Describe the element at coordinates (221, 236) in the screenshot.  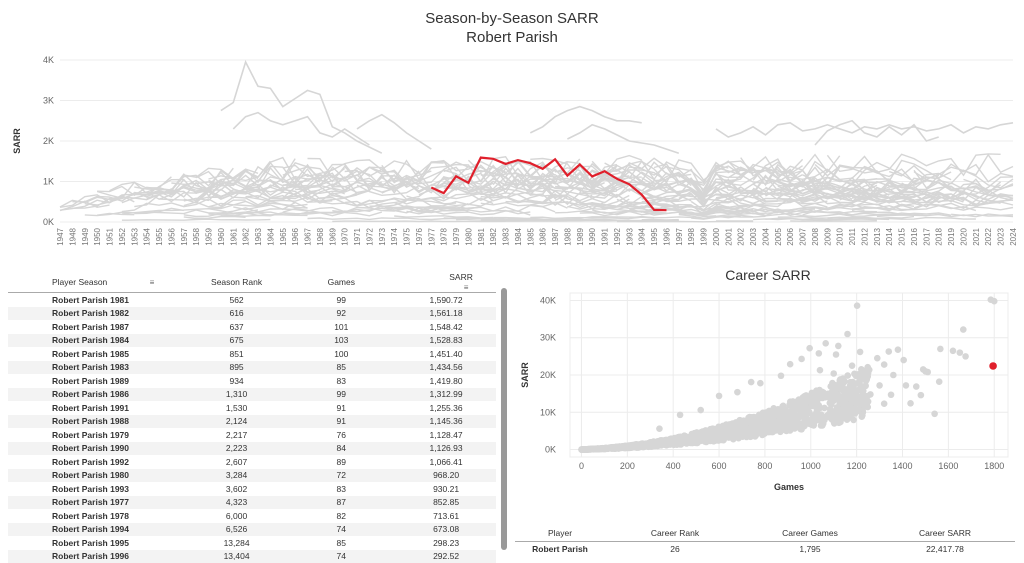
I see `x-tick-label: 1960` at that location.